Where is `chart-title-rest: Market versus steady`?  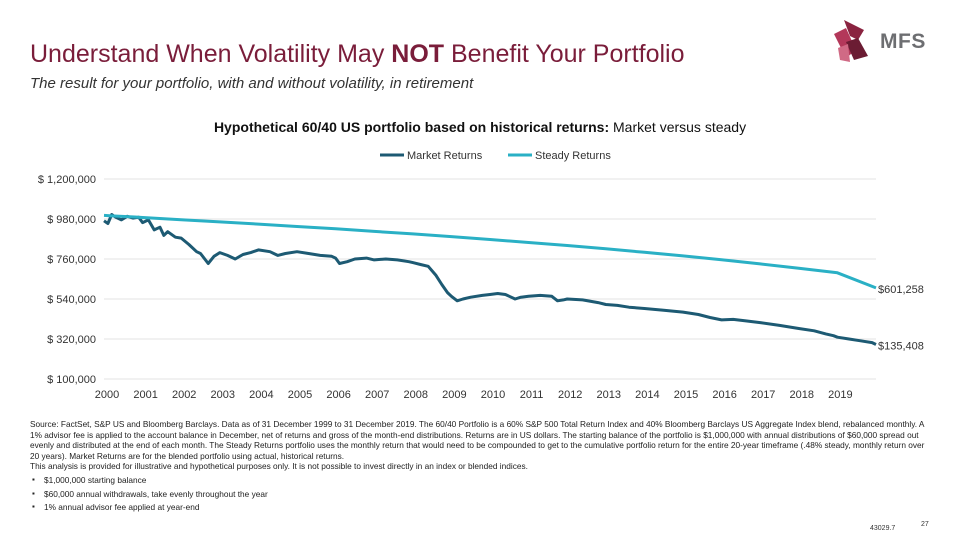
chart-title-rest: Market versus steady is located at coordinates (678, 127).